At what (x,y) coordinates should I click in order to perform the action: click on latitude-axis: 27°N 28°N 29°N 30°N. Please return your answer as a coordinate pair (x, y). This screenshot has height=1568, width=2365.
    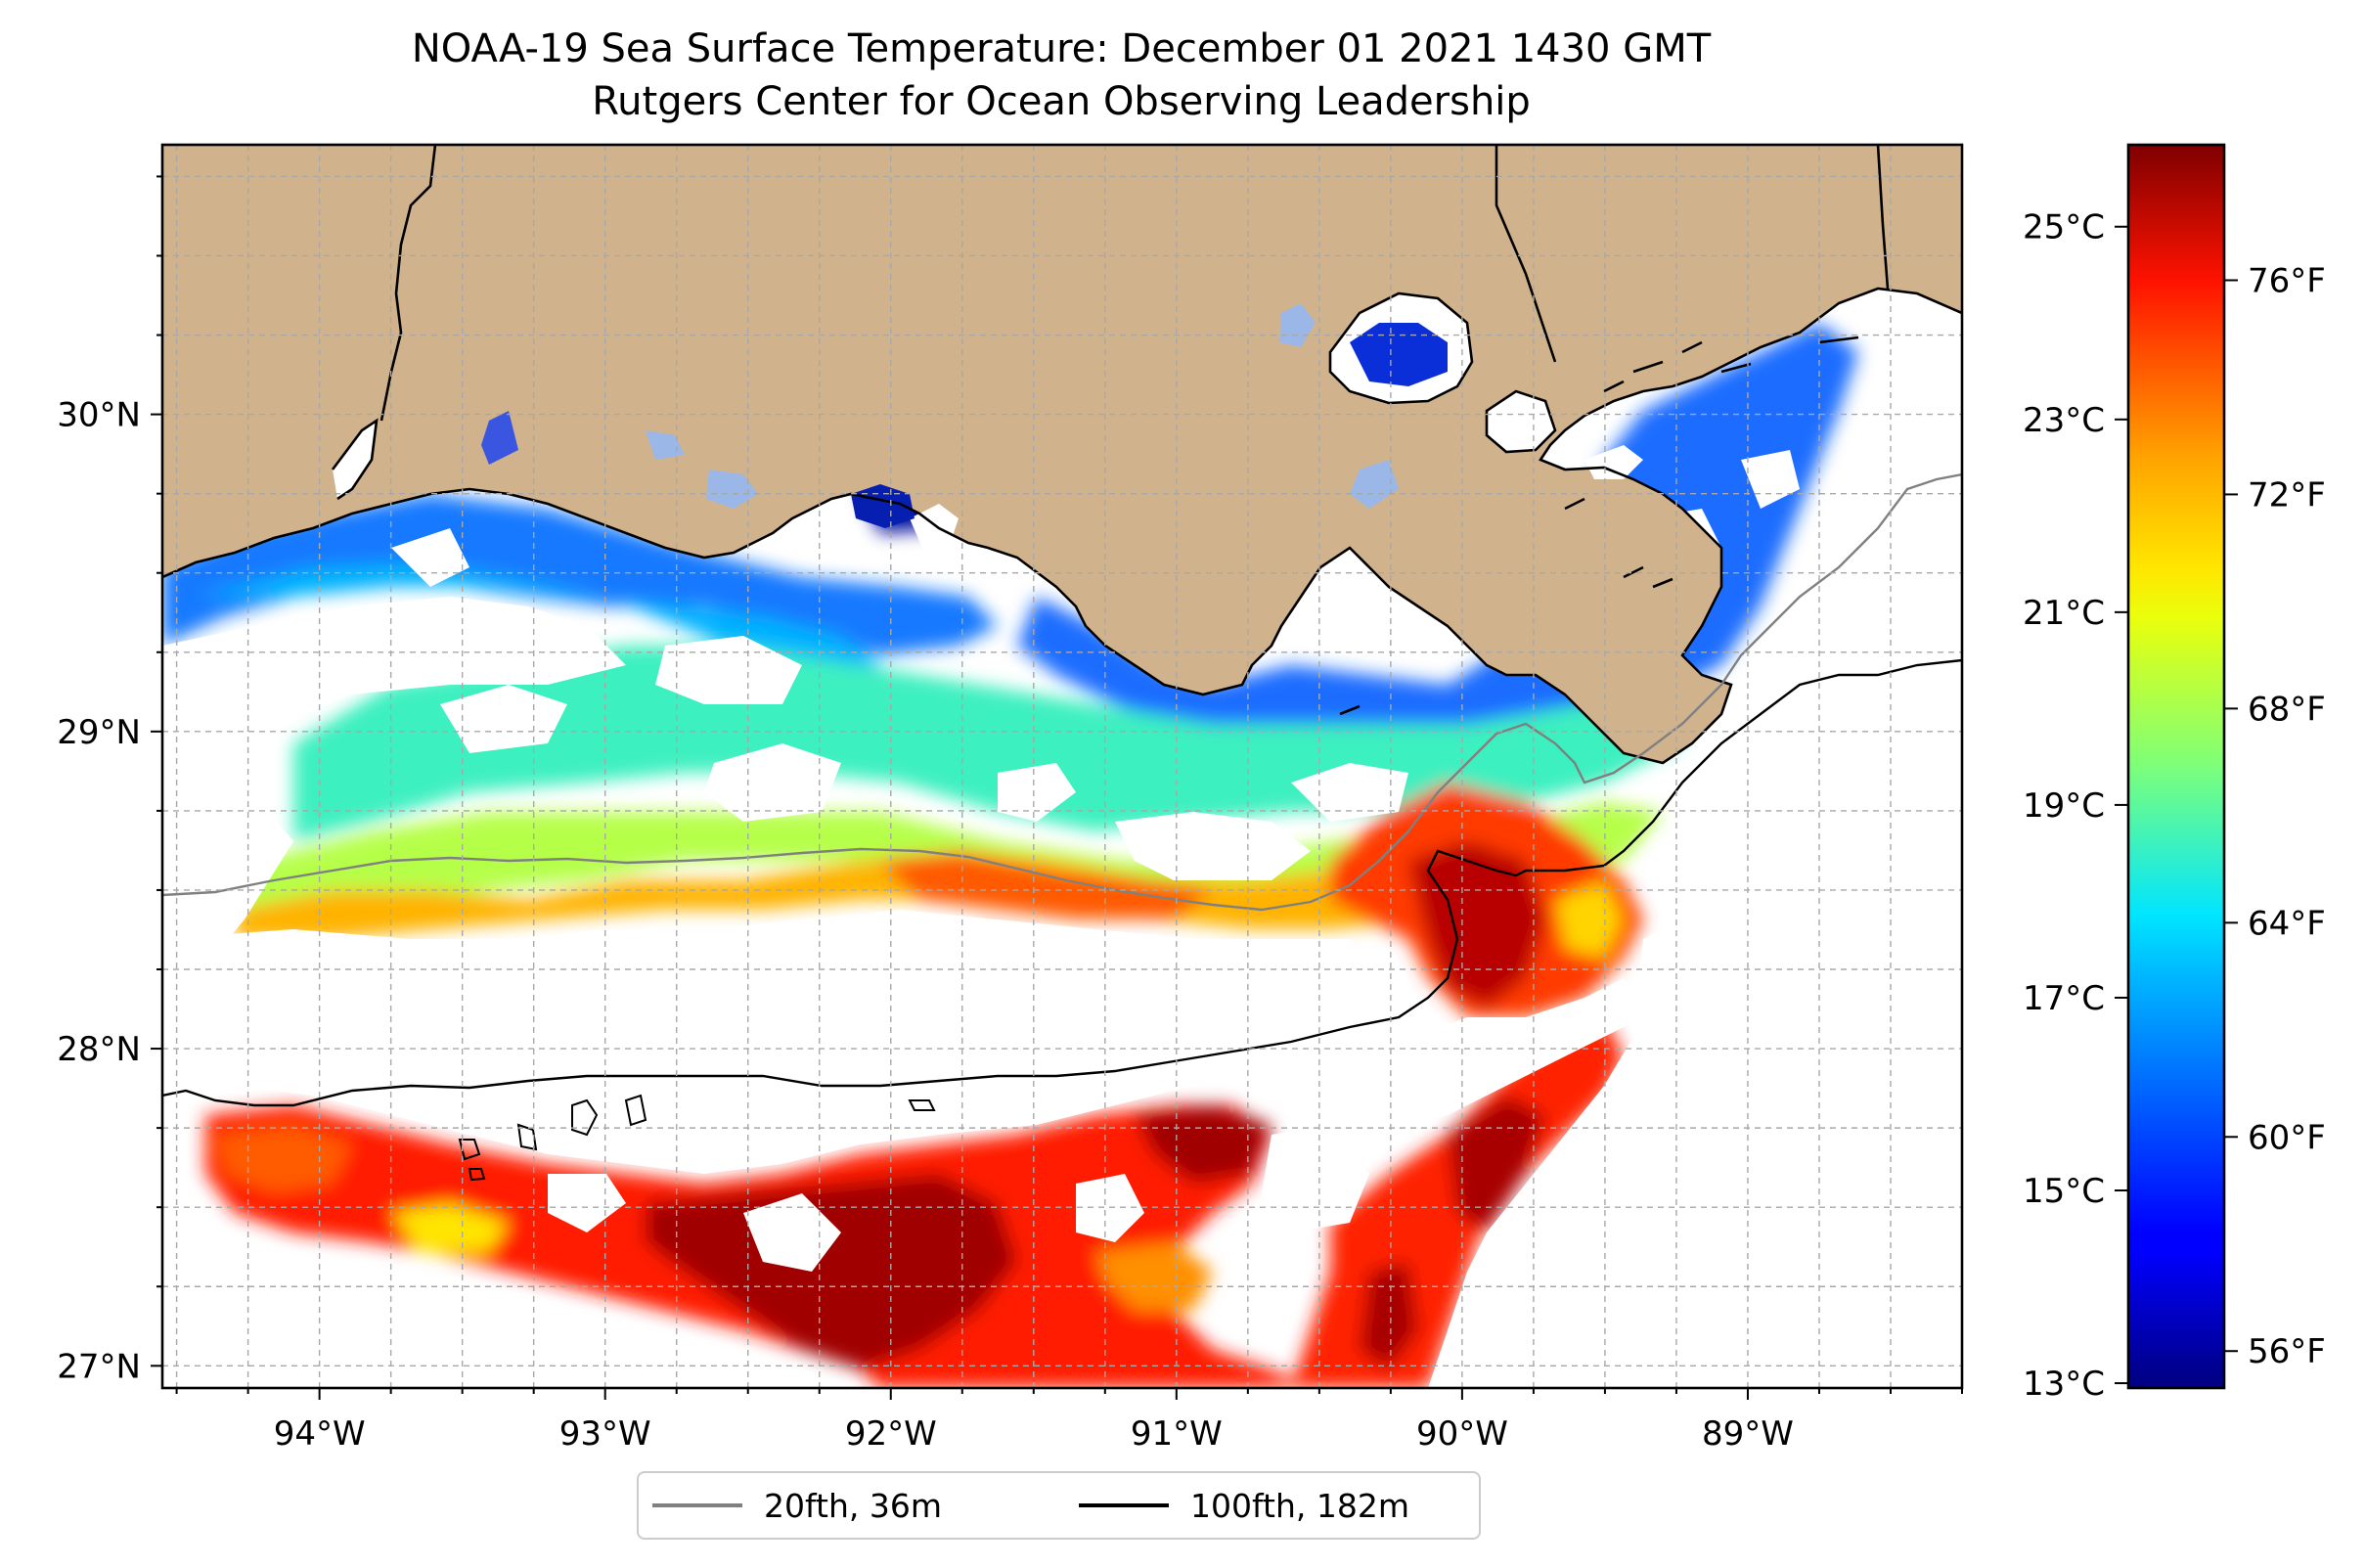
    Looking at the image, I should click on (109, 780).